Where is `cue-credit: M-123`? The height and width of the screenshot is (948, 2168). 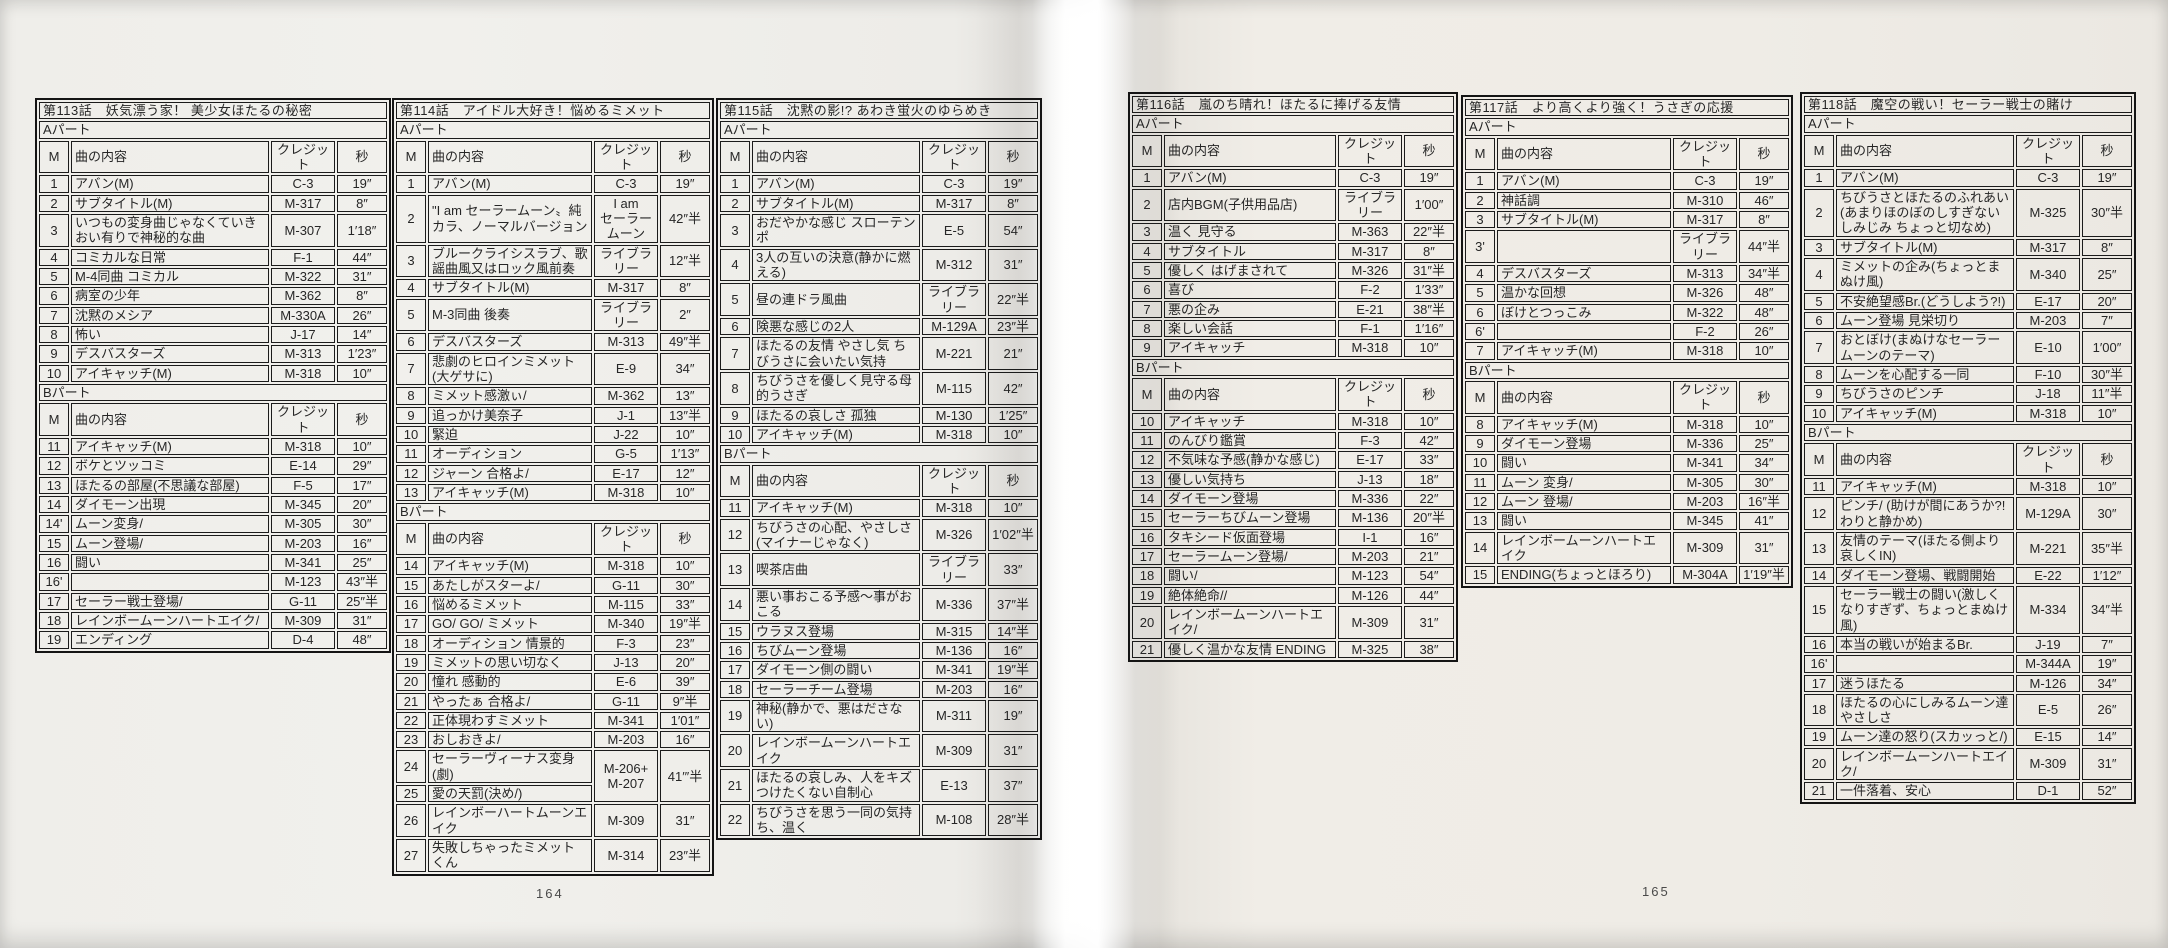
cue-credit: M-123 is located at coordinates (1369, 576).